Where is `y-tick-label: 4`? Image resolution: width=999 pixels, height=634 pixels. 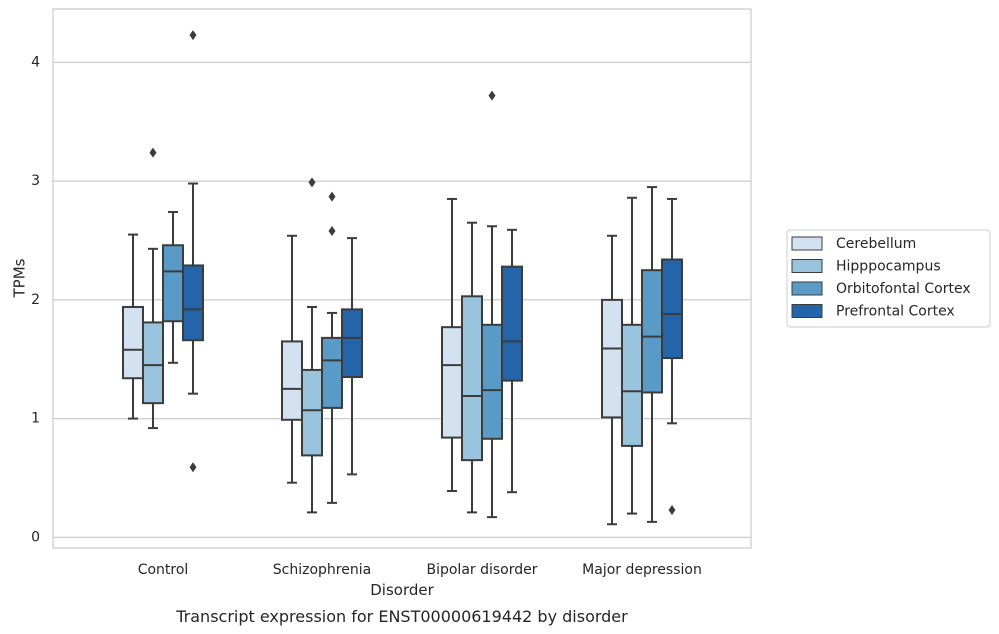
y-tick-label: 4 is located at coordinates (35, 62).